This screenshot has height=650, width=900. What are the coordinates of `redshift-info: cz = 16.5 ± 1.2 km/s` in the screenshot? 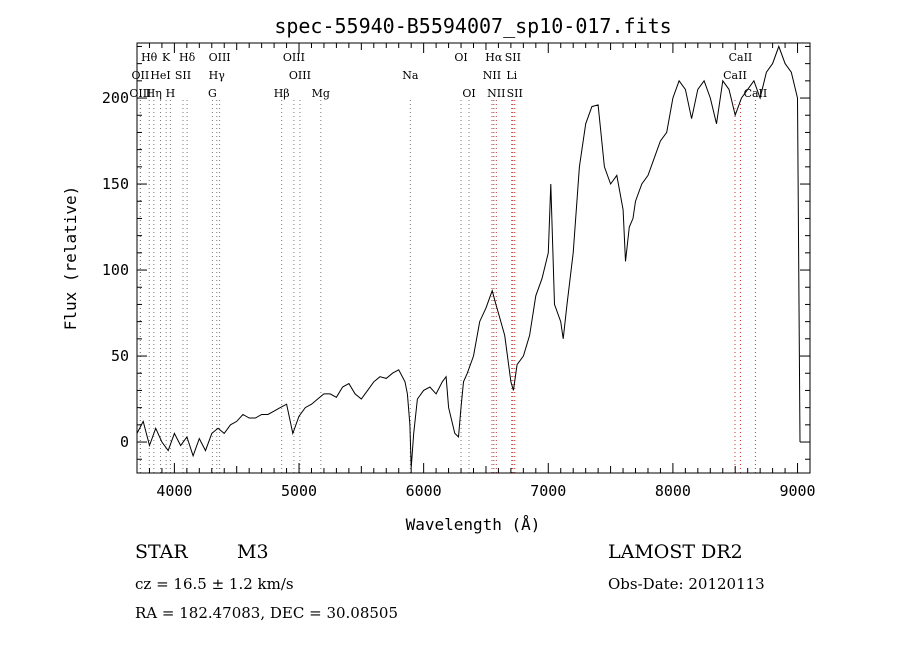 It's located at (214, 584).